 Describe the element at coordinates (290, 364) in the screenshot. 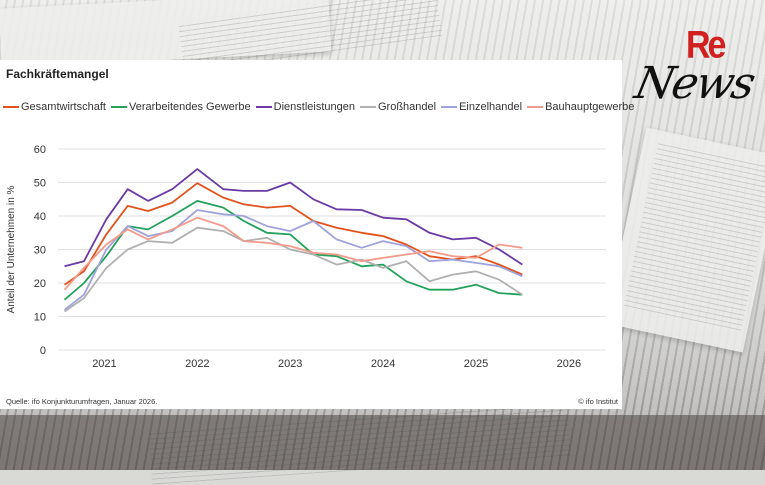

I see `x-tick-label: 2023` at that location.